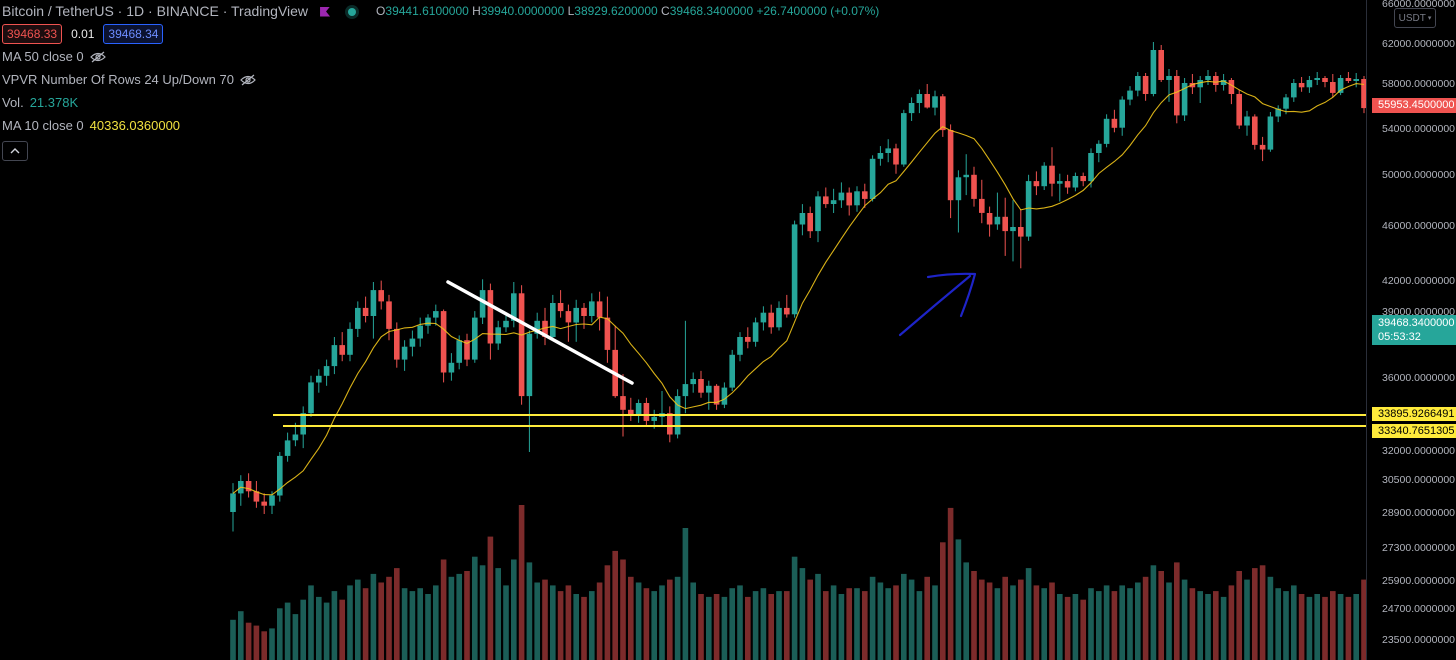 This screenshot has height=660, width=1456. What do you see at coordinates (1418, 513) in the screenshot?
I see `price-tick: 28900.0000000` at bounding box center [1418, 513].